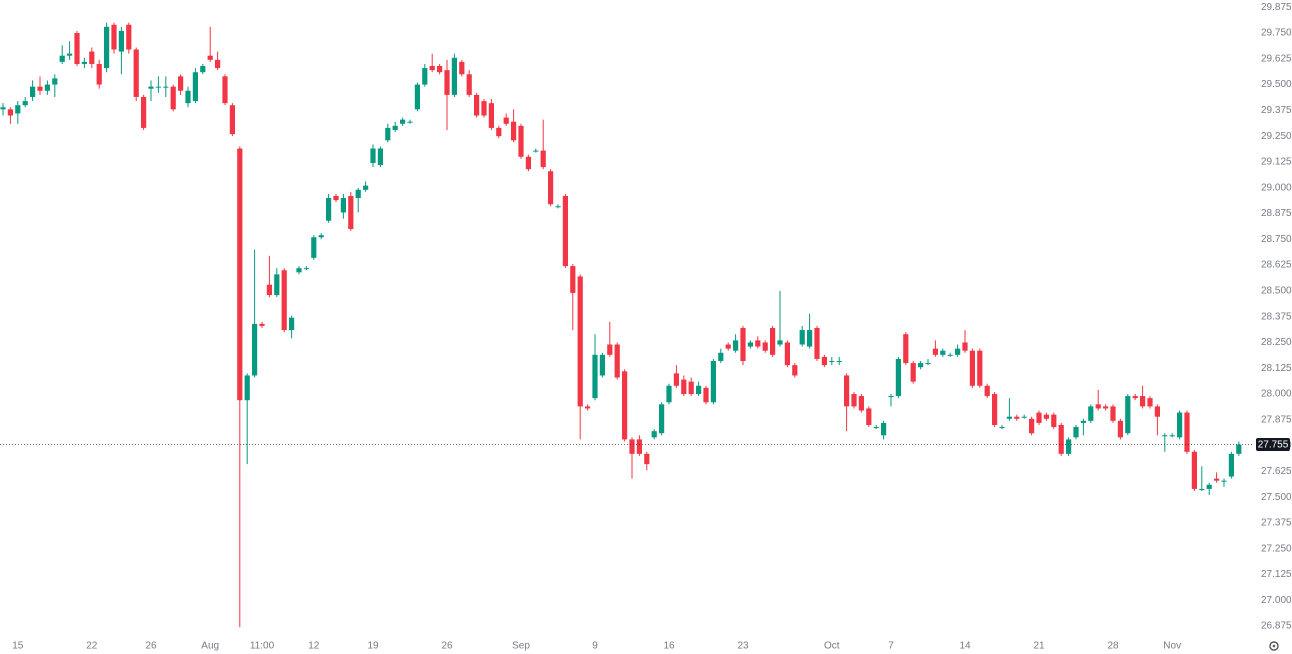  I want to click on y-tick-label: 27.375, so click(1276, 523).